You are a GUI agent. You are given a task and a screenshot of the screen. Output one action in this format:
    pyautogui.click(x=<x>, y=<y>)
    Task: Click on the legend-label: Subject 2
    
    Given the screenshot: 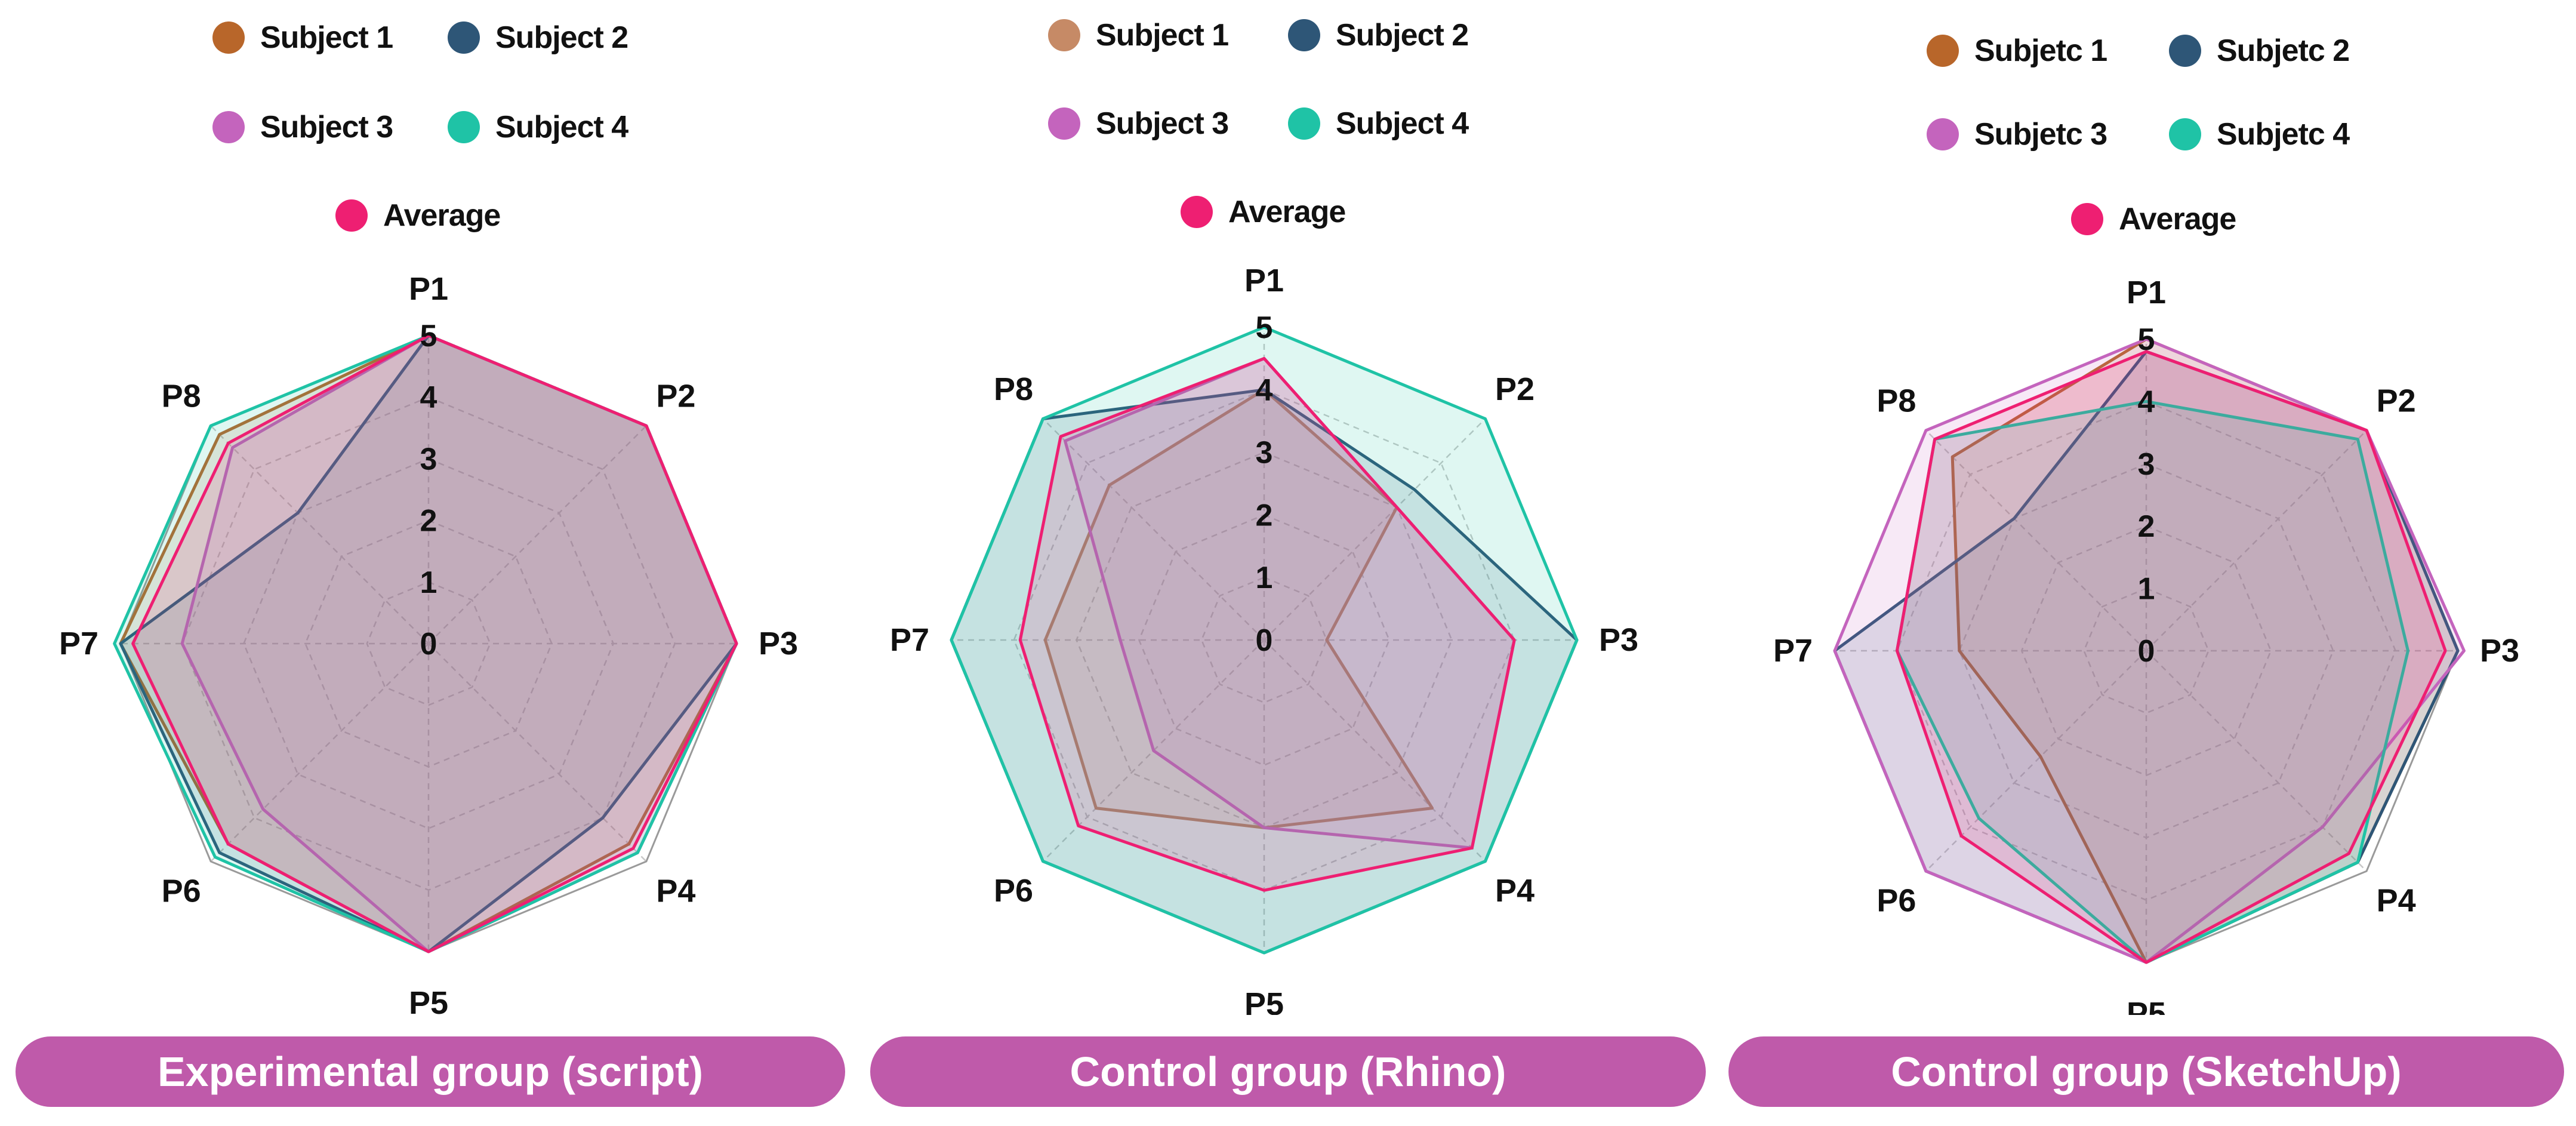 What is the action you would take?
    pyautogui.click(x=1402, y=35)
    